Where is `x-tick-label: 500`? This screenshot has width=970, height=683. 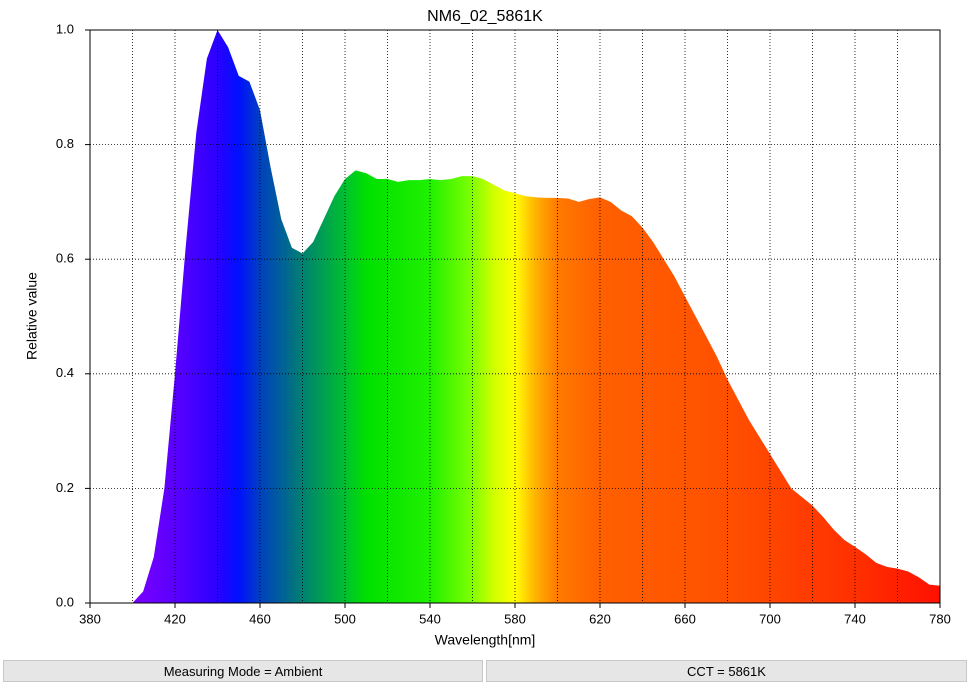 x-tick-label: 500 is located at coordinates (345, 618).